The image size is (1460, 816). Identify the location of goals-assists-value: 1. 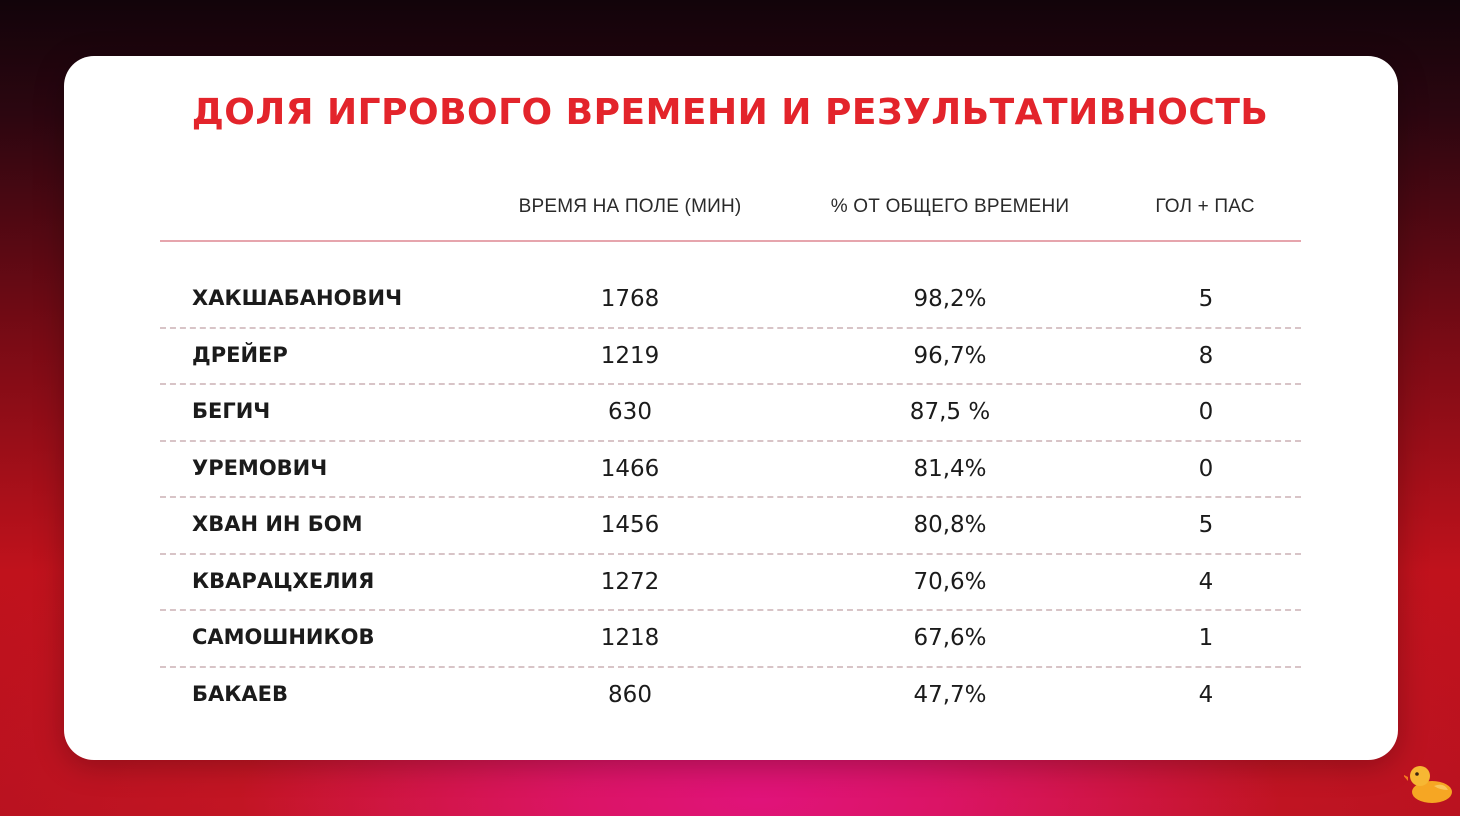
(1206, 638).